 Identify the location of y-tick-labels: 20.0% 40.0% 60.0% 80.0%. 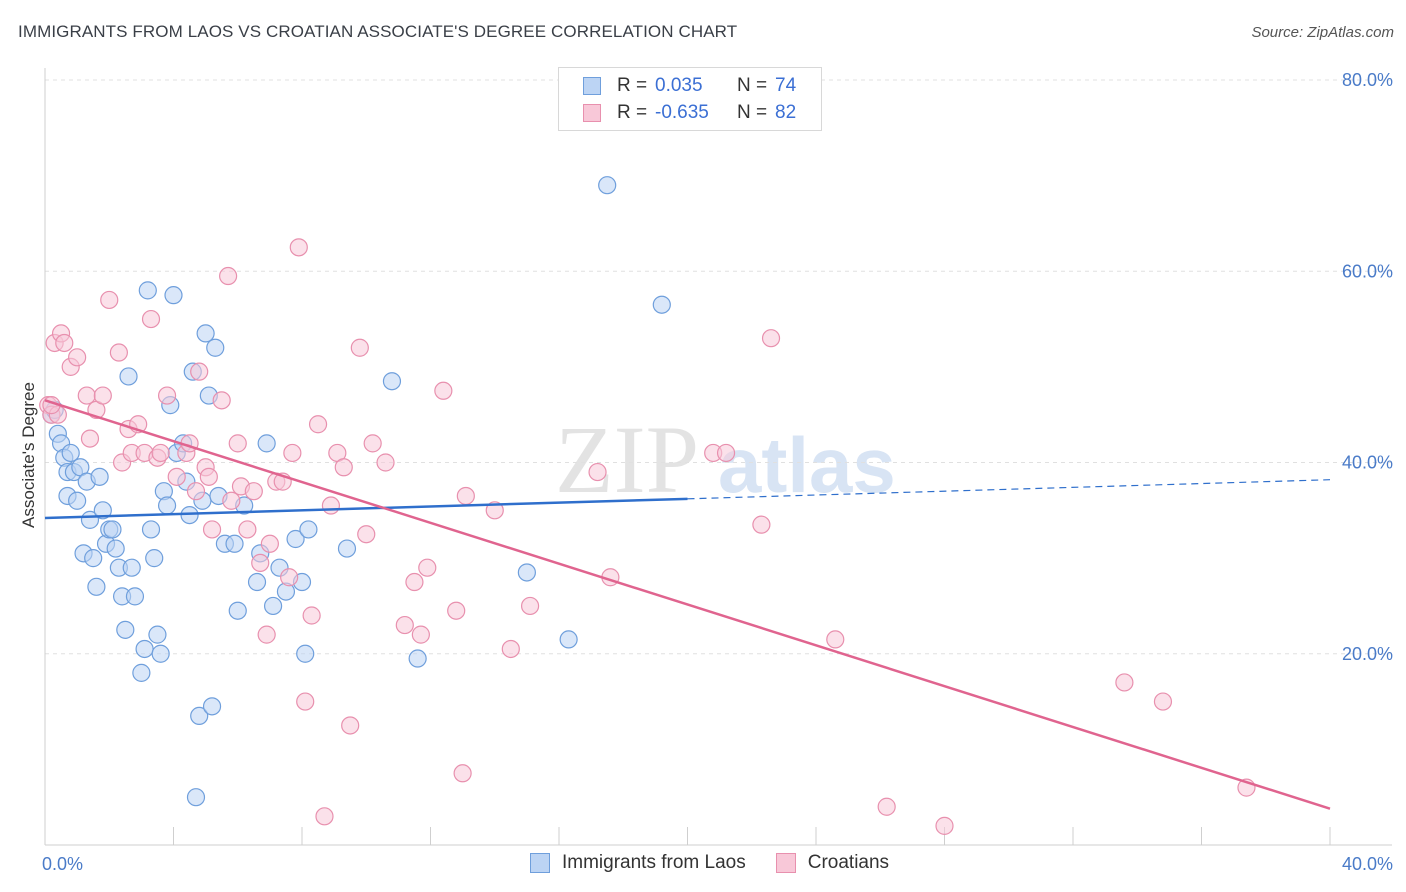
(1367, 367).